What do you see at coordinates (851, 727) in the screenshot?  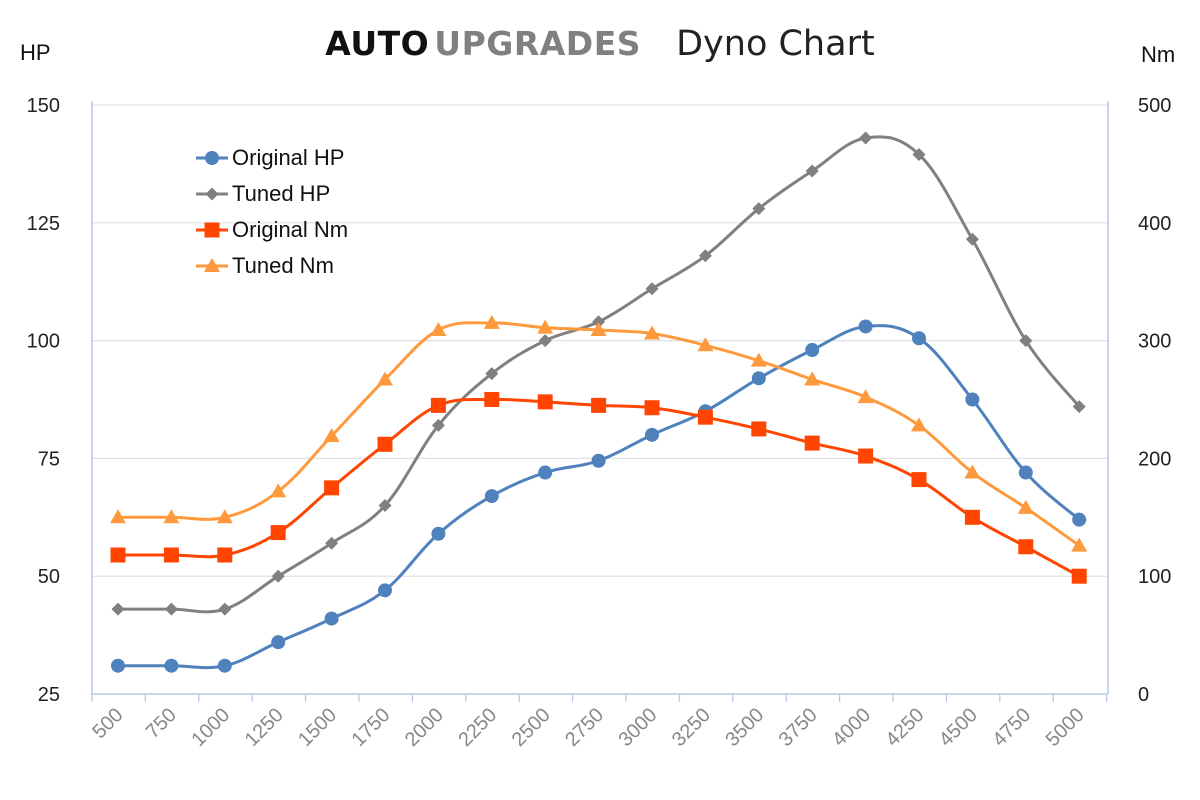 I see `x-tick-label: 4000` at bounding box center [851, 727].